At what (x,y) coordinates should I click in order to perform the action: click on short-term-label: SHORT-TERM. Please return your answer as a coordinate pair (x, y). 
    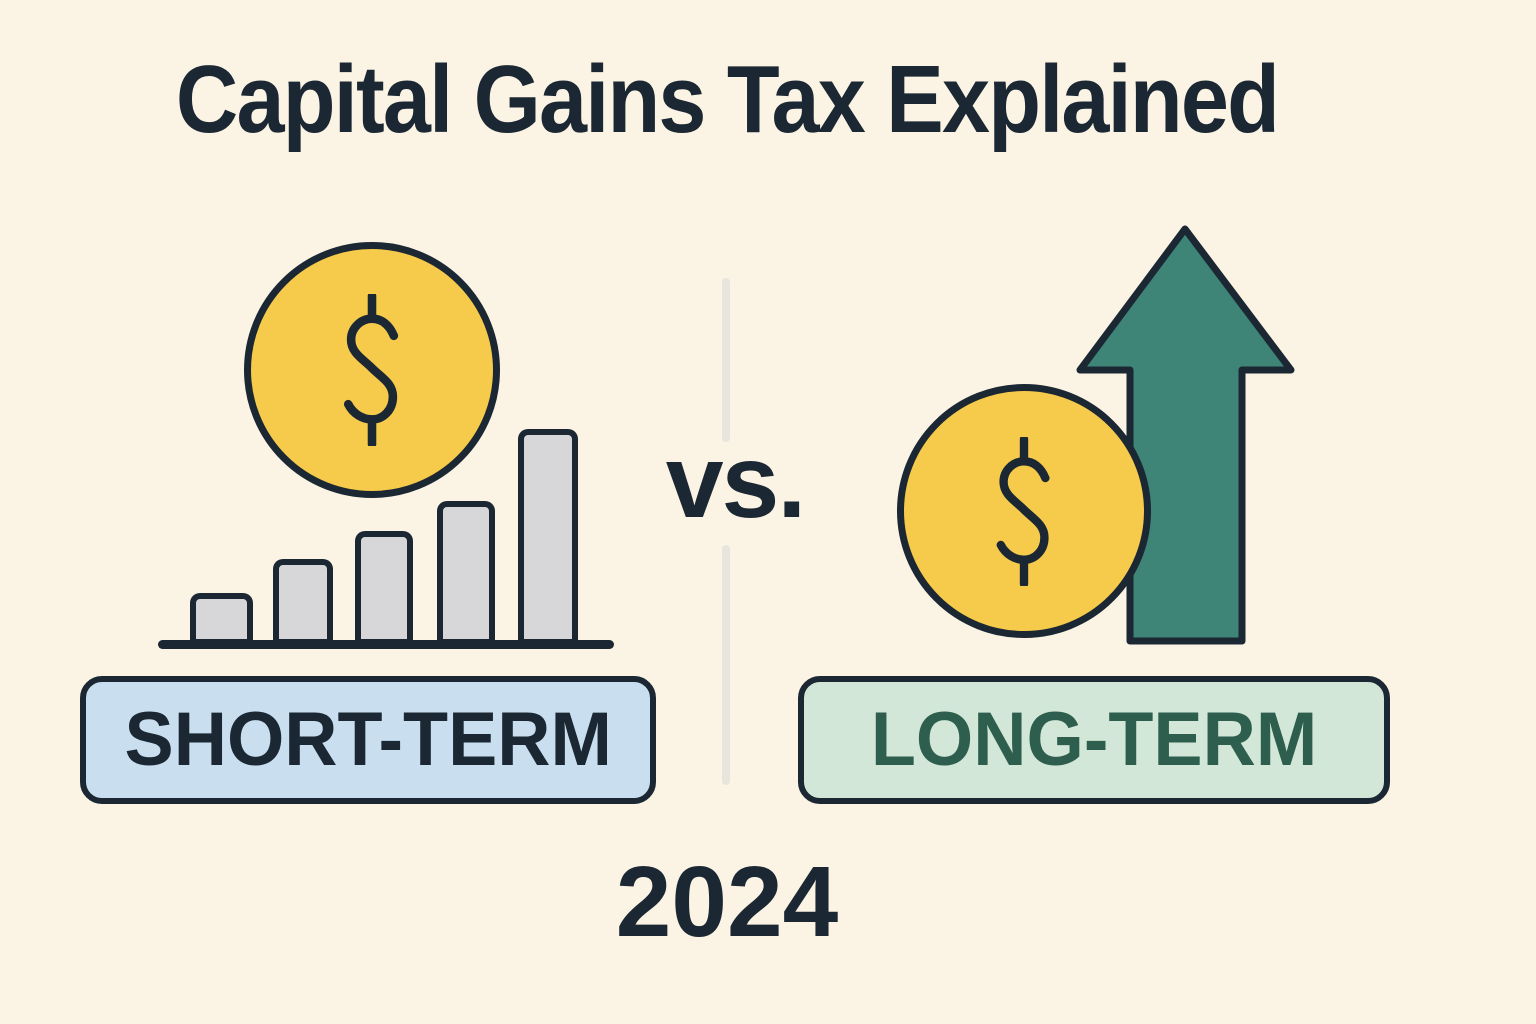
    Looking at the image, I should click on (368, 739).